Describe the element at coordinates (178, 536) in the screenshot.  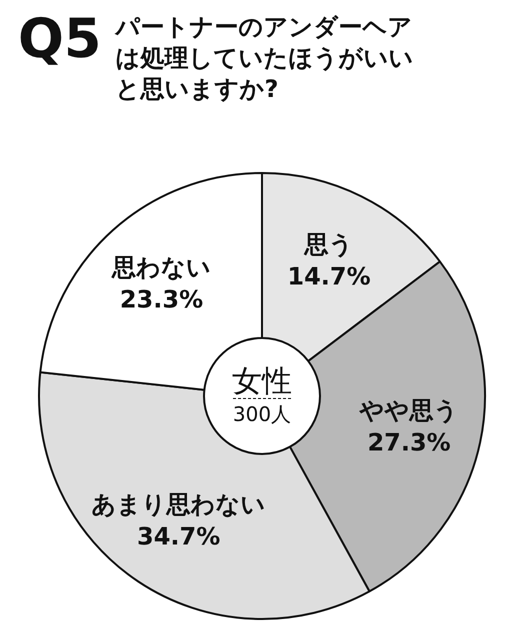
I see `data-label: 34.7%` at that location.